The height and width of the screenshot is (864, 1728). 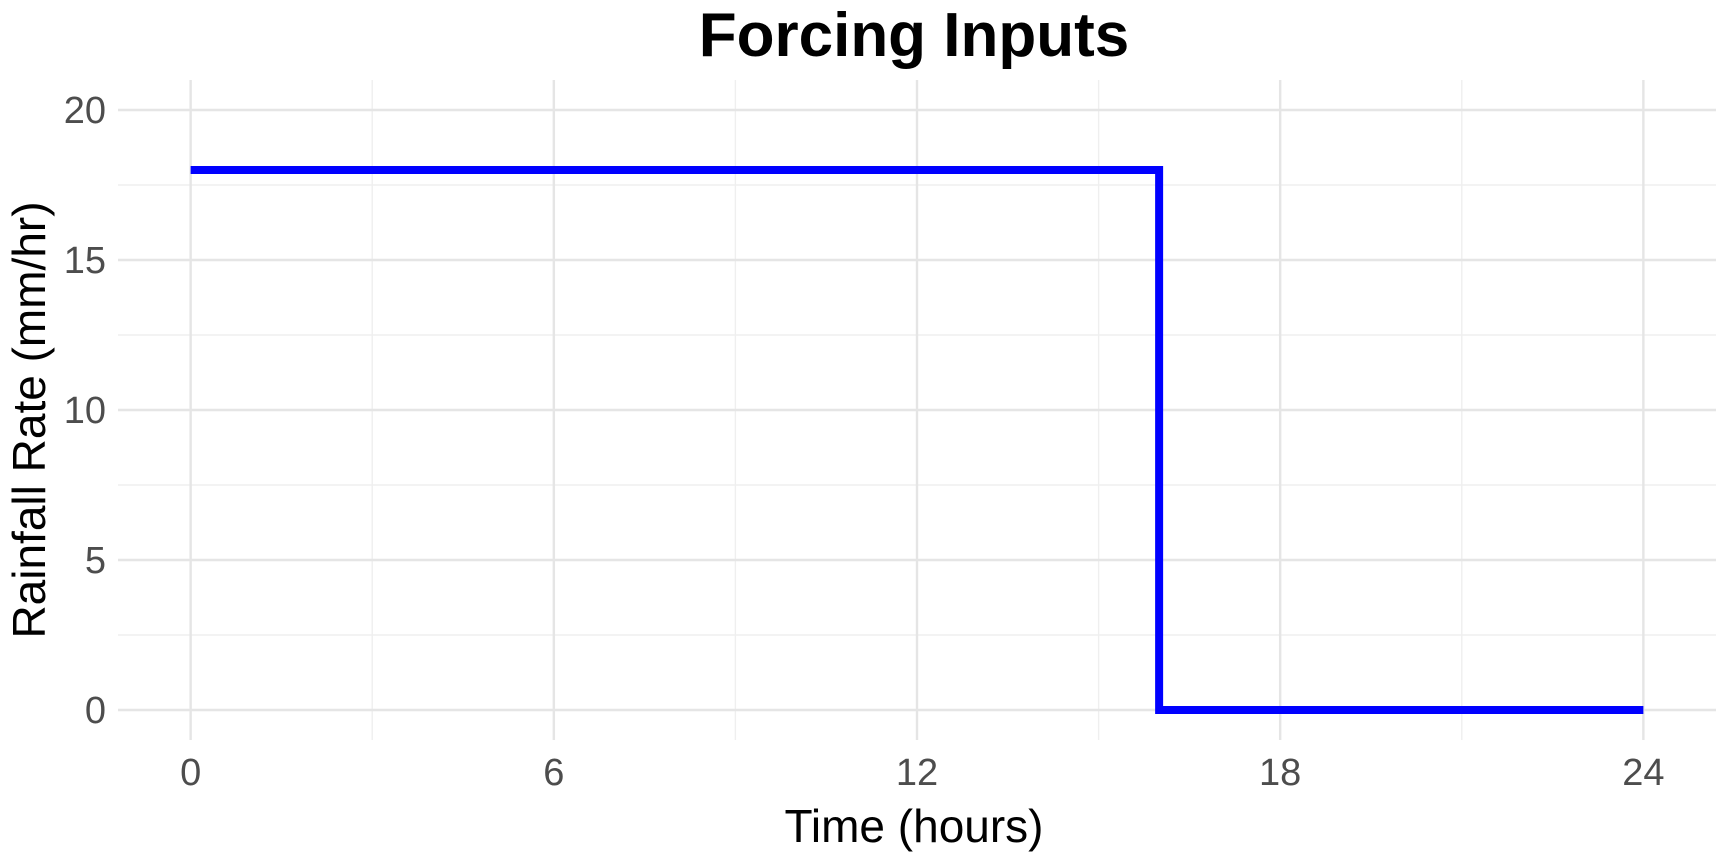 I want to click on x-tick-label: 6, so click(x=553, y=773).